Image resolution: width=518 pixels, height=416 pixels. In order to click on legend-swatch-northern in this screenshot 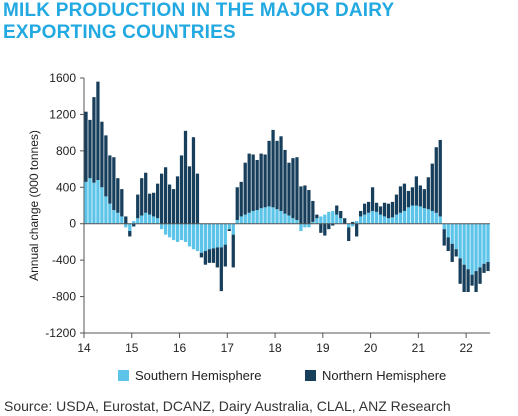, I will do `click(310, 375)`.